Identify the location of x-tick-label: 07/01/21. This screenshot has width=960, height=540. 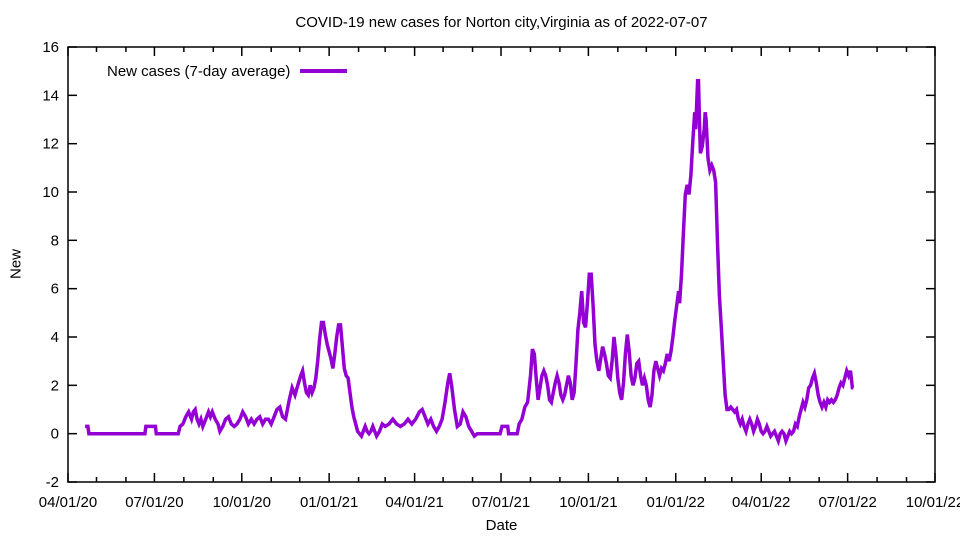
(501, 502).